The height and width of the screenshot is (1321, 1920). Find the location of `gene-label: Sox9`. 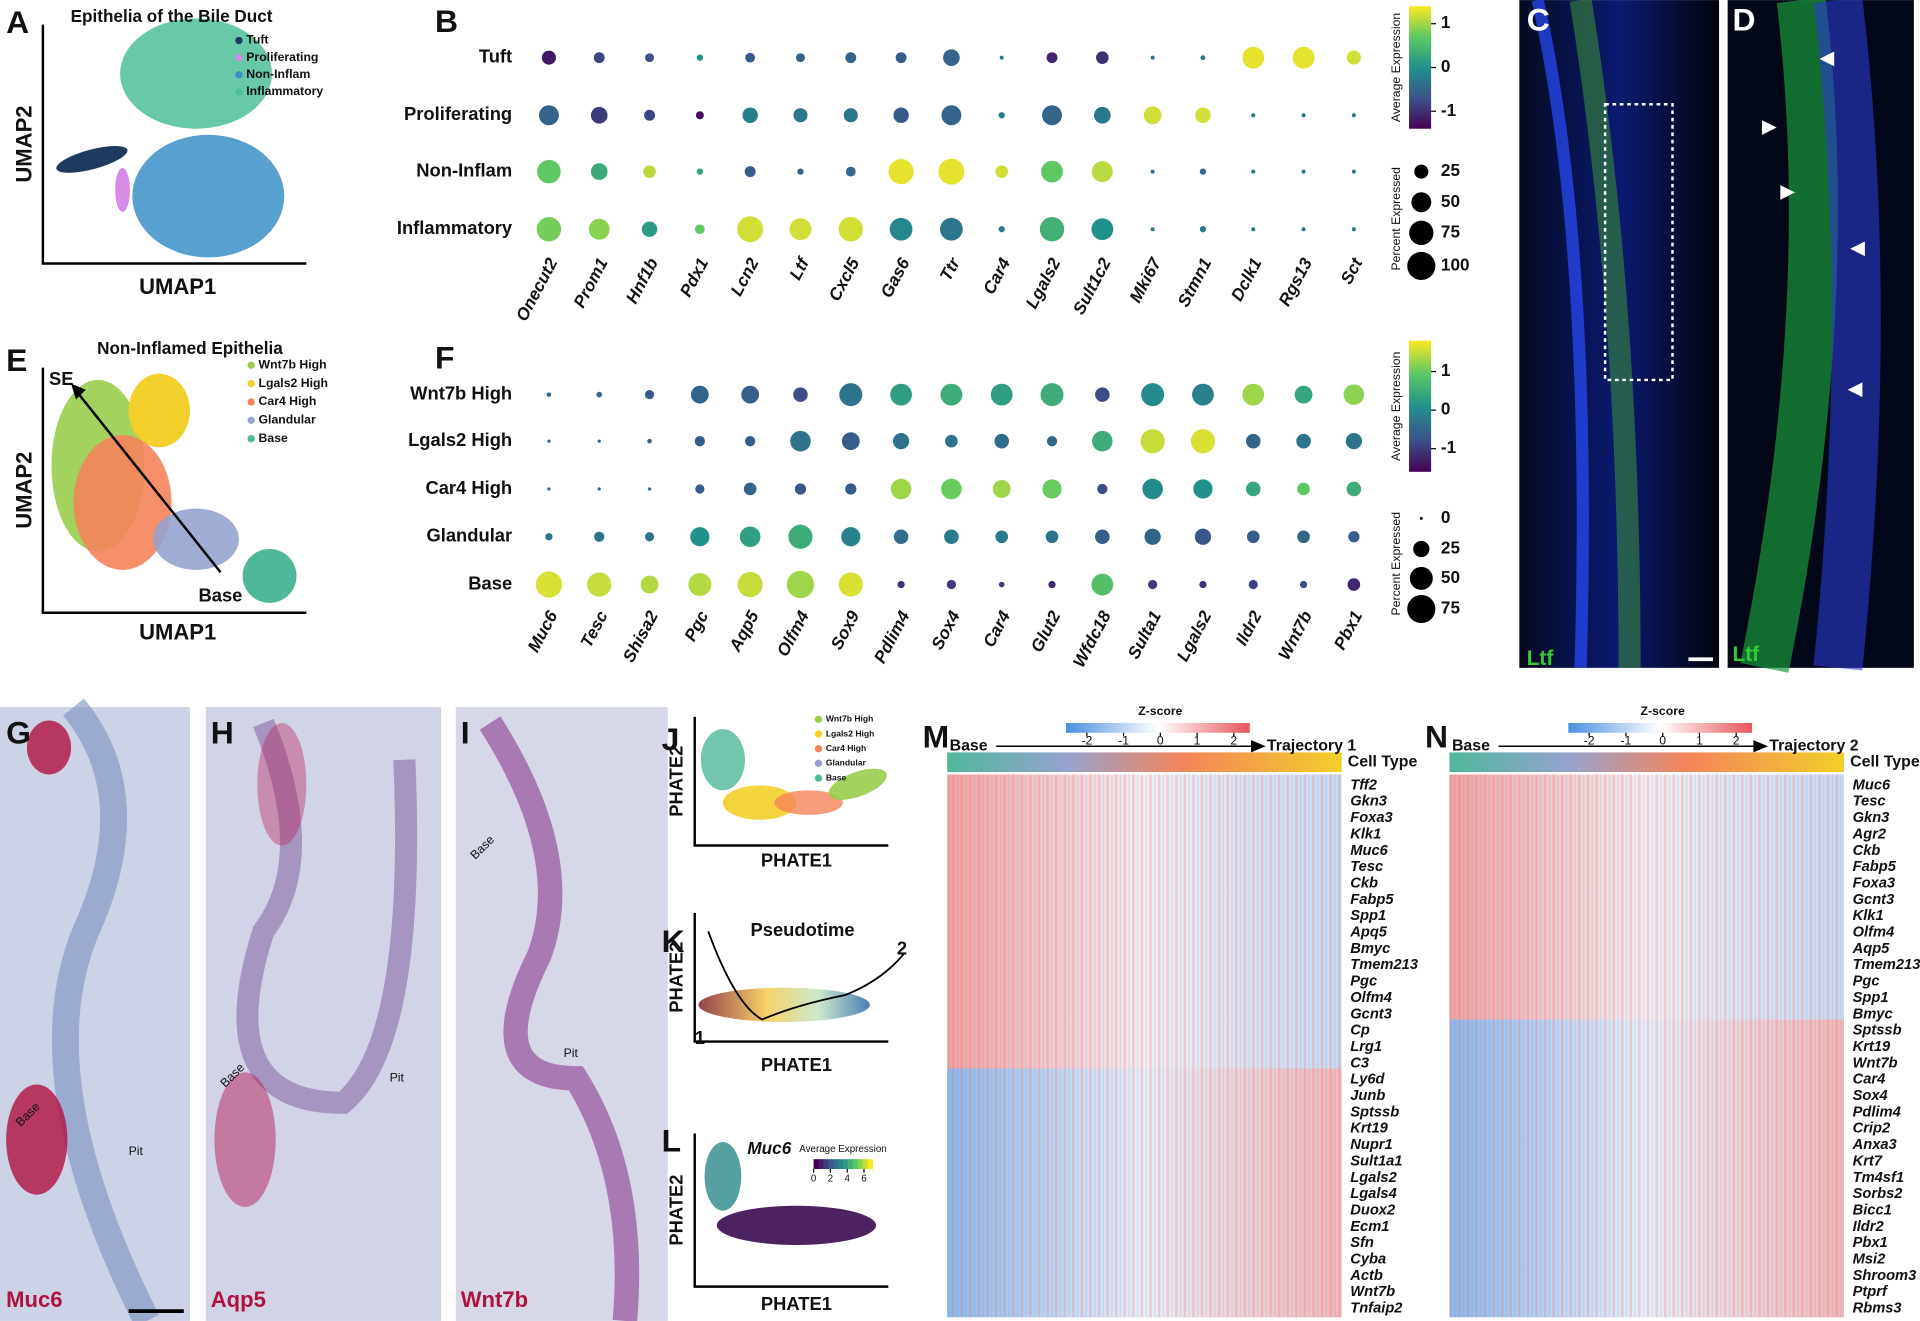

gene-label: Sox9 is located at coordinates (844, 630).